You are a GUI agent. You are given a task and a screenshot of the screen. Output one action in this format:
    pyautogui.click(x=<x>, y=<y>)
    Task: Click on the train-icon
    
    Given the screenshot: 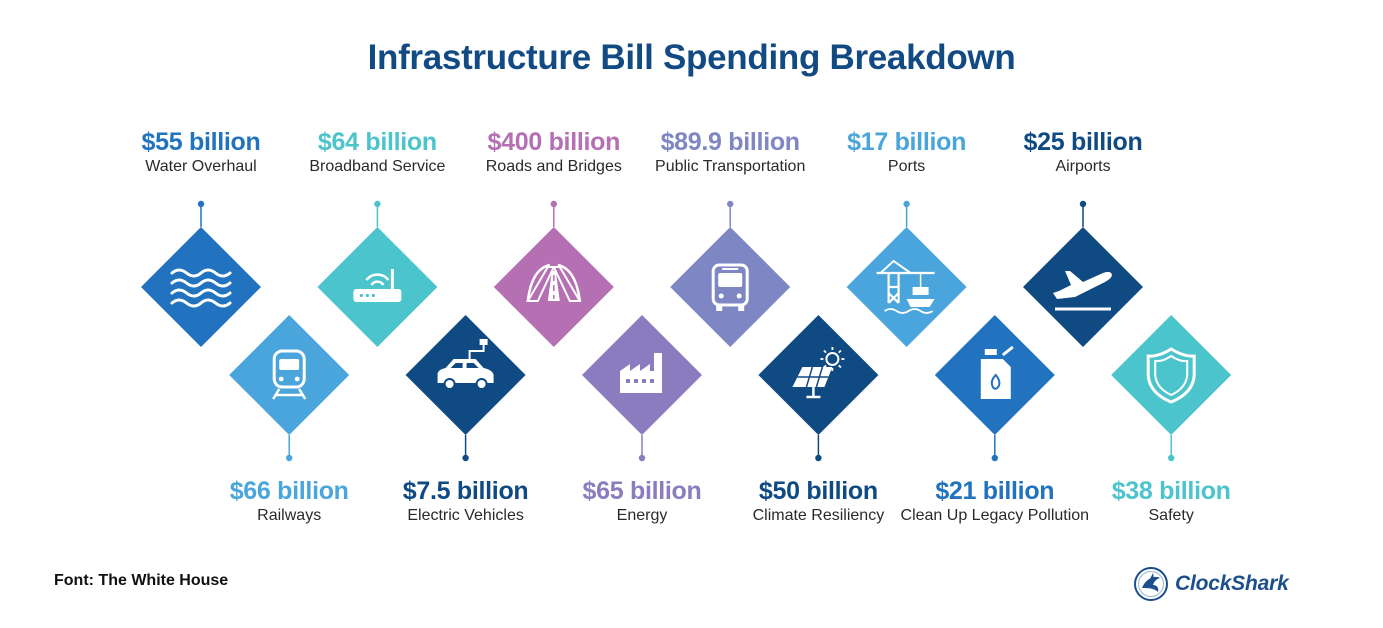 What is the action you would take?
    pyautogui.click(x=289, y=374)
    